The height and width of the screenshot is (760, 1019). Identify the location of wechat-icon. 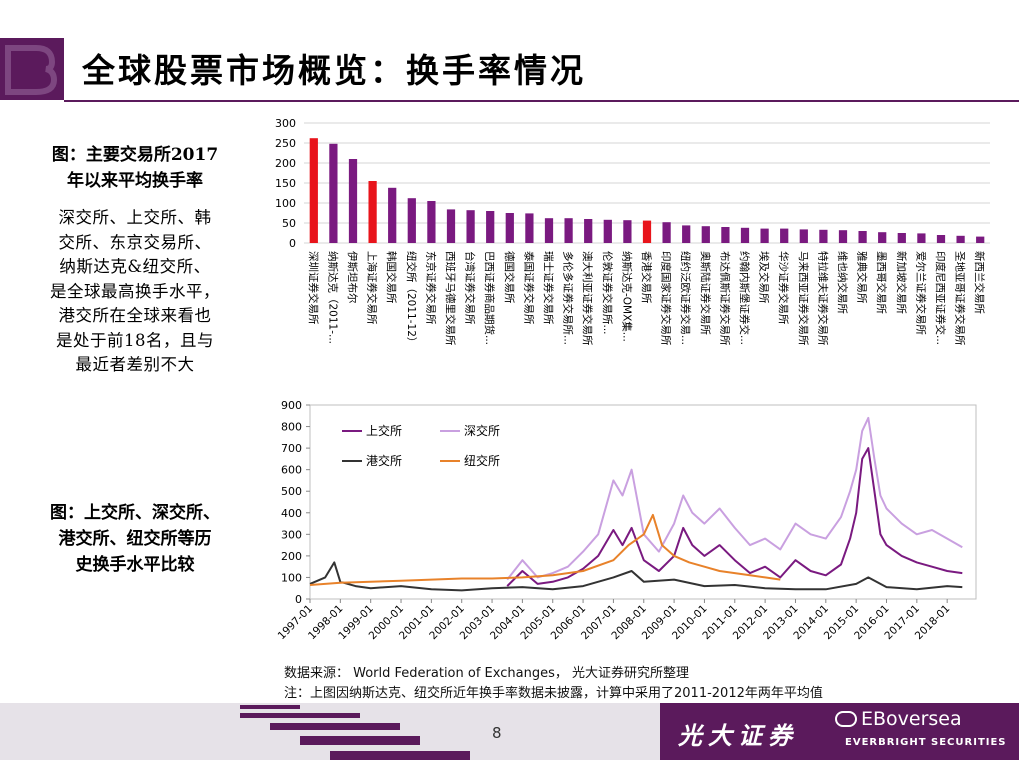
(846, 719).